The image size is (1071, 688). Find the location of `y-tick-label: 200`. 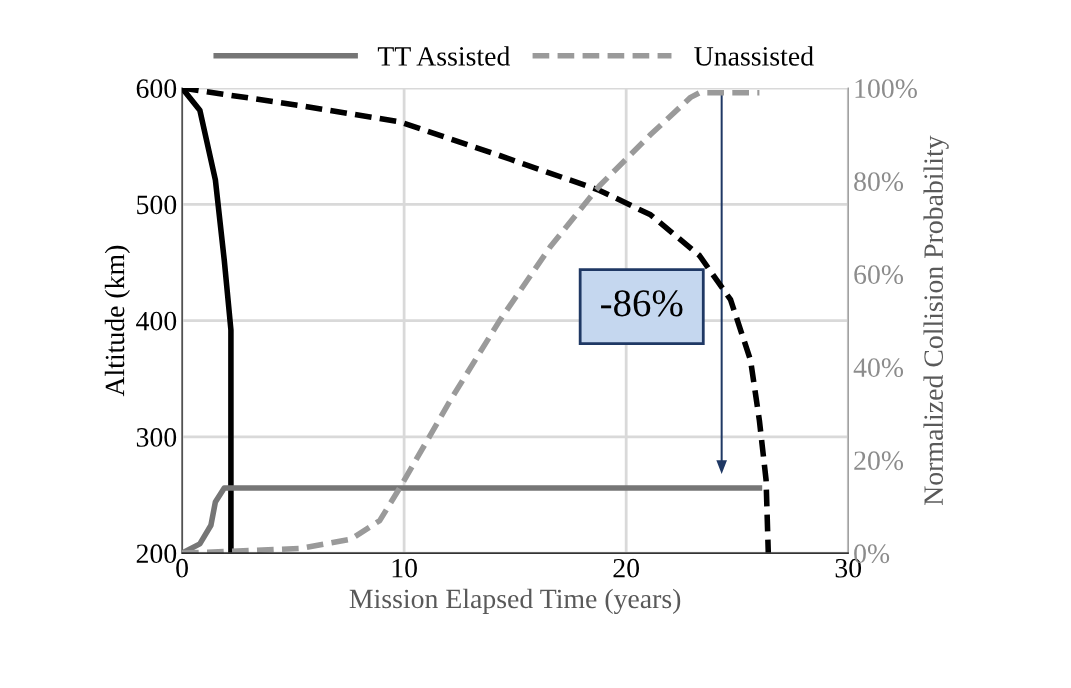

y-tick-label: 200 is located at coordinates (156, 554).